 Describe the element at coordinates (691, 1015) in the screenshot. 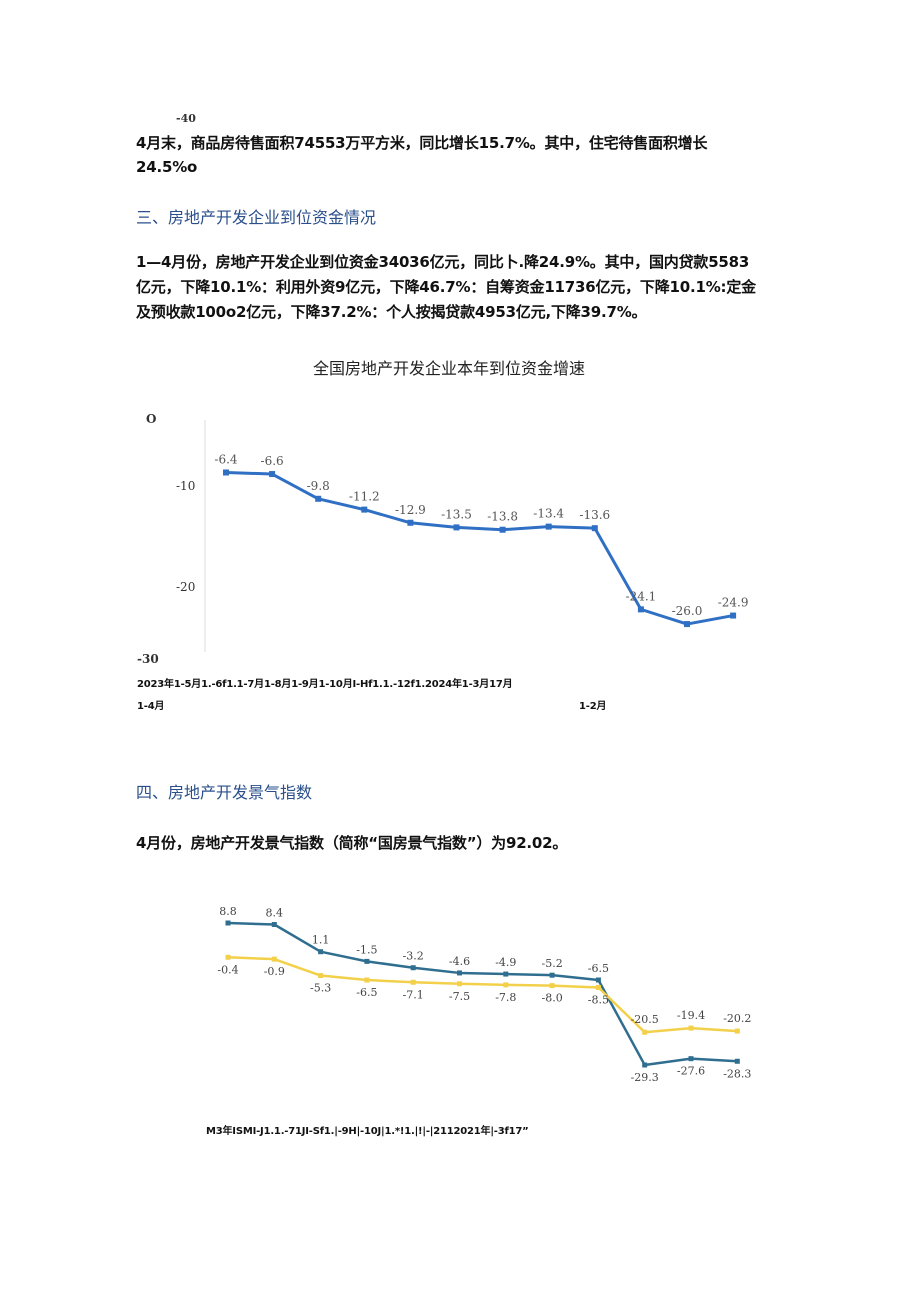

I see `chart2-series-1-label-10: -19.4` at that location.